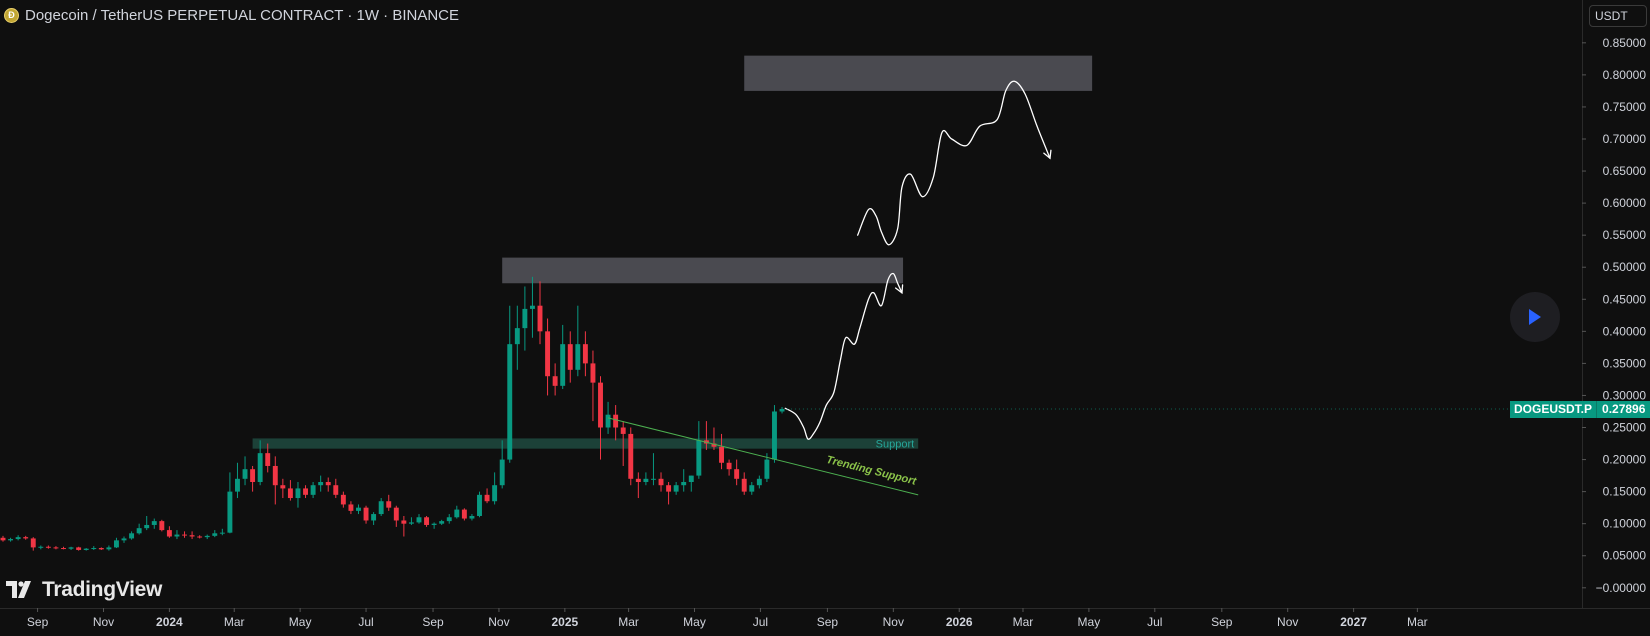  I want to click on ticker-symbol: DOGEUSDT.P, so click(1554, 409).